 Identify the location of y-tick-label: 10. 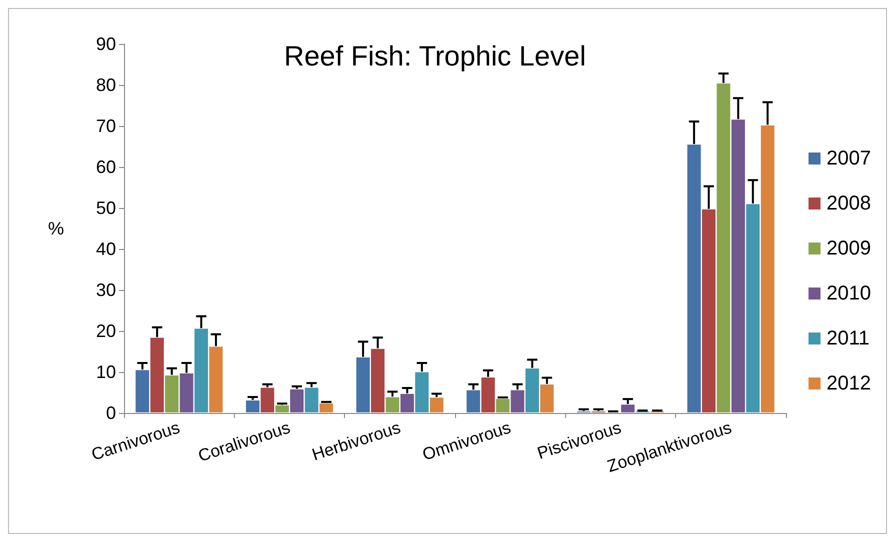
(106, 372).